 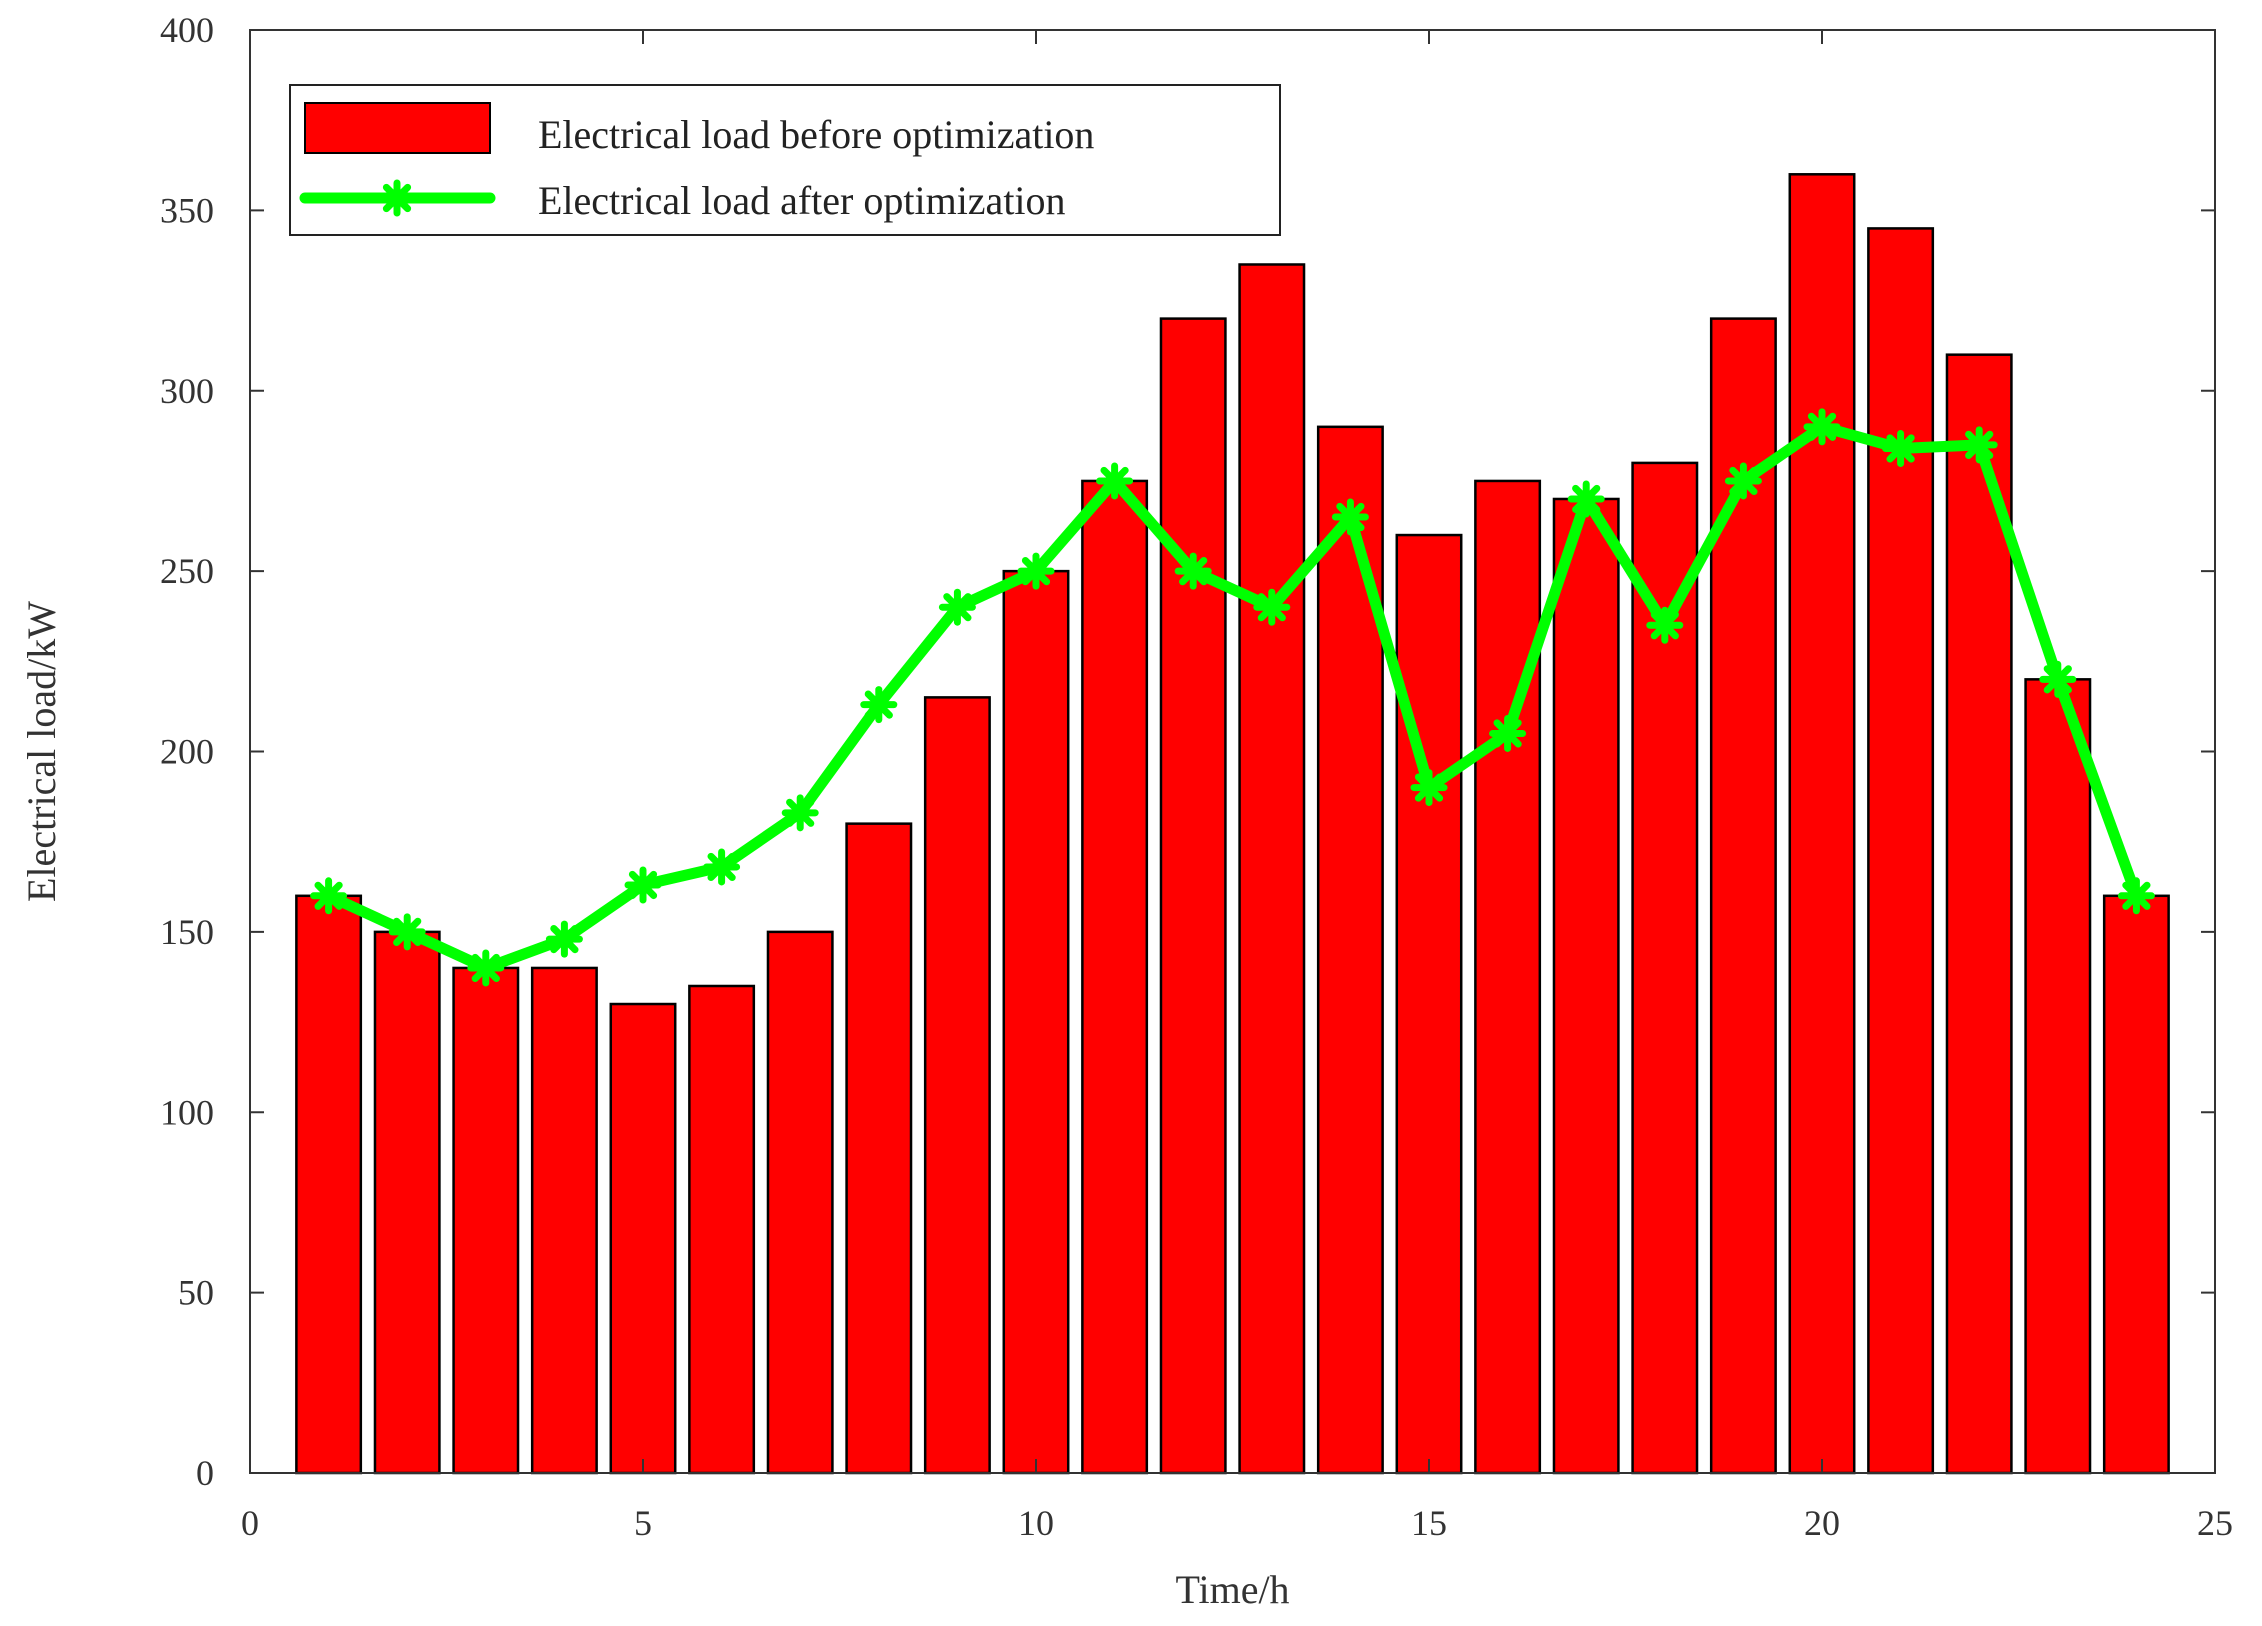 What do you see at coordinates (2215, 1523) in the screenshot?
I see `x-tick-label: 25` at bounding box center [2215, 1523].